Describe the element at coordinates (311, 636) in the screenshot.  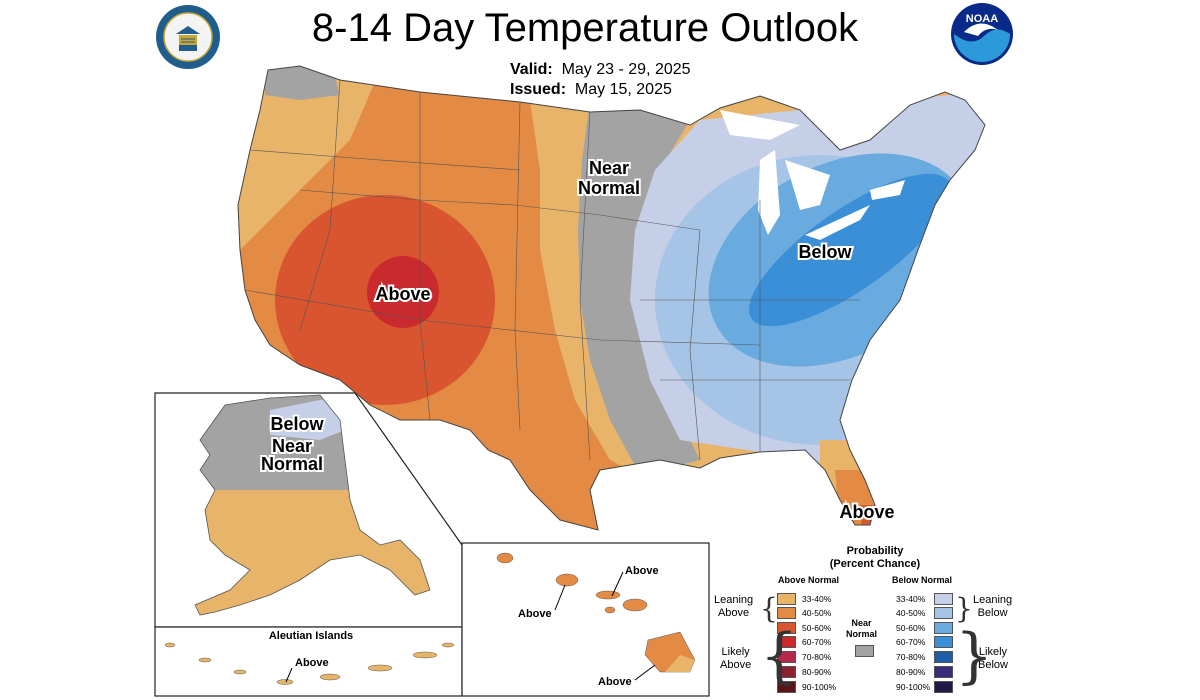
I see `aleutian-title: Aleutian Islands` at that location.